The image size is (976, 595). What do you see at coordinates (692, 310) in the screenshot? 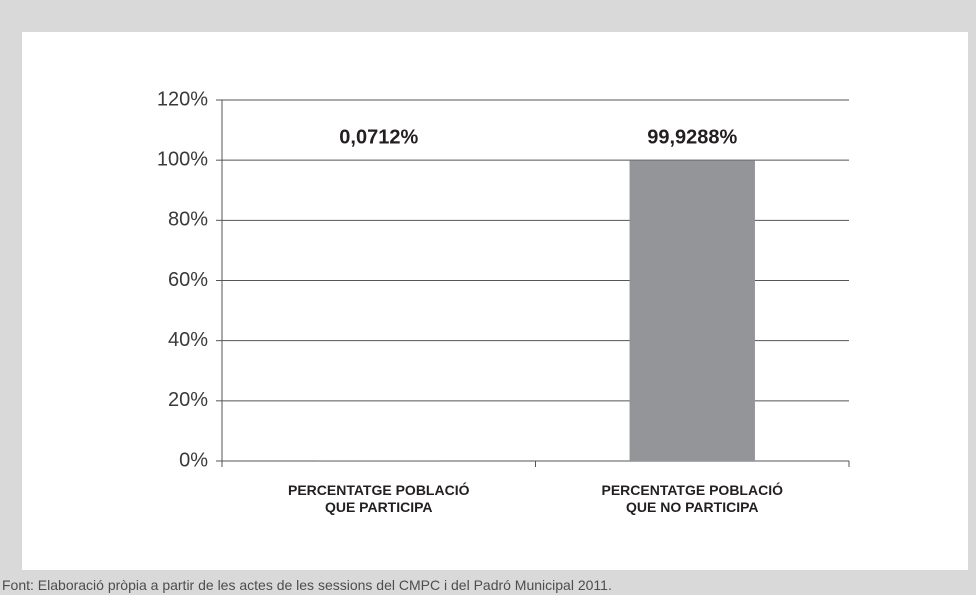
I see `bar` at bounding box center [692, 310].